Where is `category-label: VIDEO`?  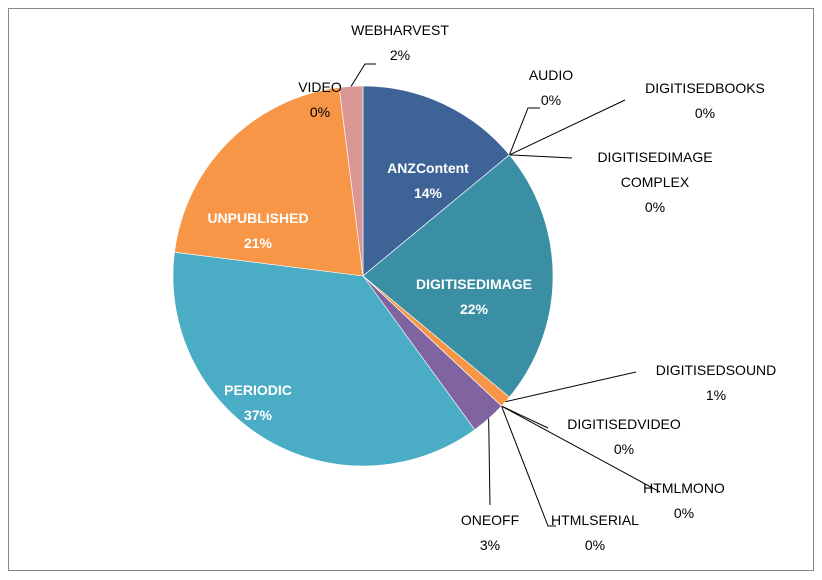 category-label: VIDEO is located at coordinates (320, 87).